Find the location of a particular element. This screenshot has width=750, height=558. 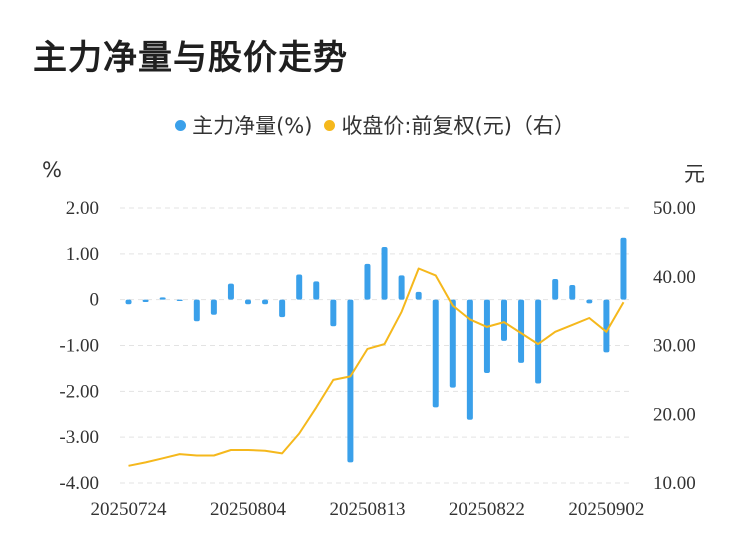

legend-label-net: 主力净量(%) is located at coordinates (252, 126).